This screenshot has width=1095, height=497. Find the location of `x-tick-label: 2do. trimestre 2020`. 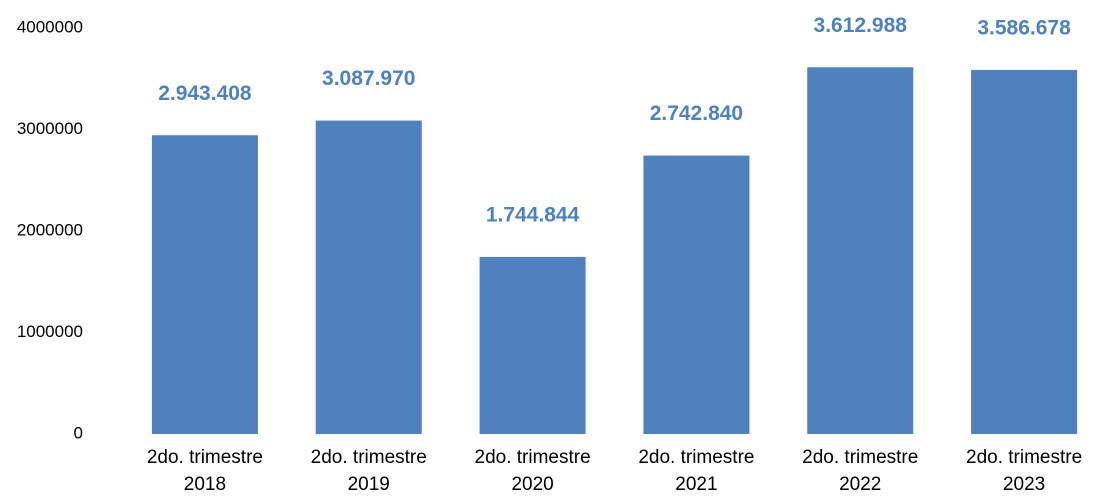

x-tick-label: 2do. trimestre 2020 is located at coordinates (532, 471).